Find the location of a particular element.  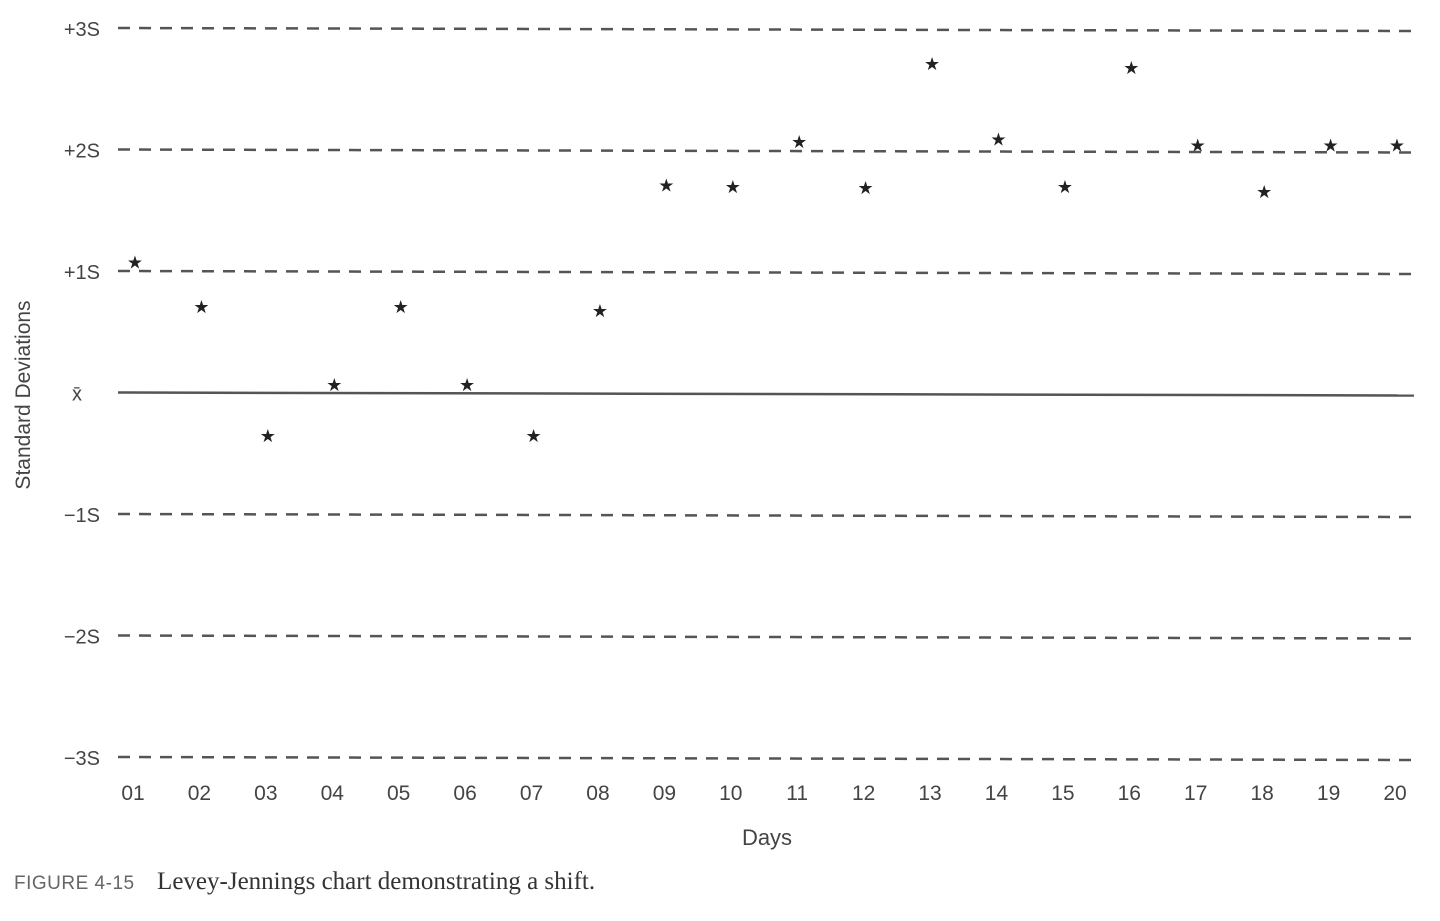

x-tick-label: 10 is located at coordinates (730, 793).